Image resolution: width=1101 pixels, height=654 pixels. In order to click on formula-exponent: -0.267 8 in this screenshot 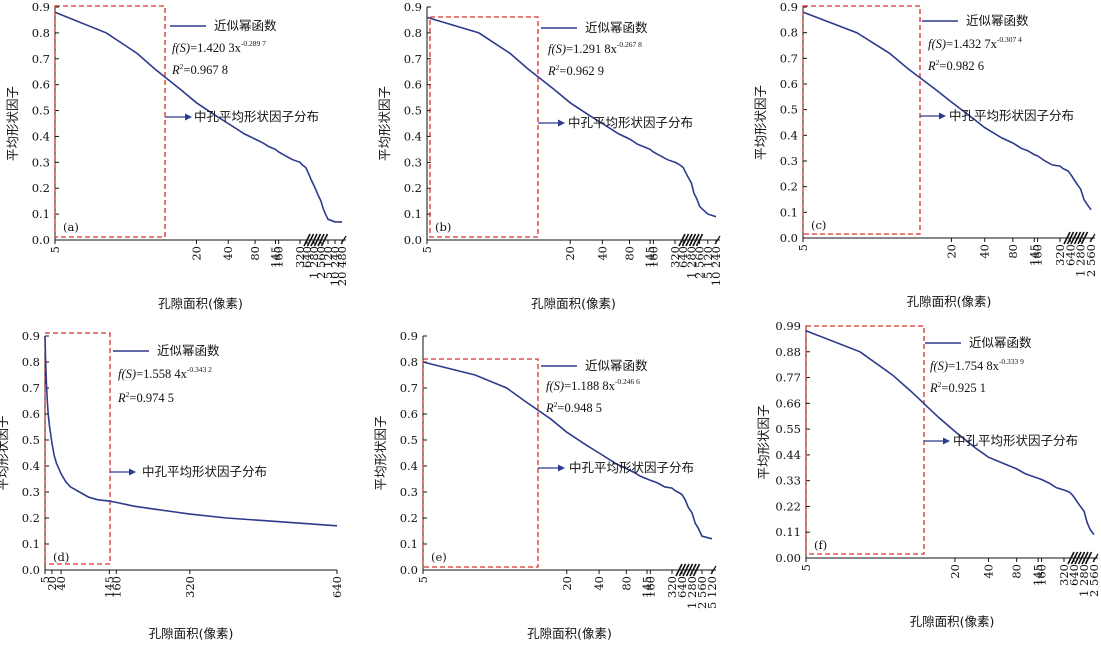, I will do `click(629, 44)`.